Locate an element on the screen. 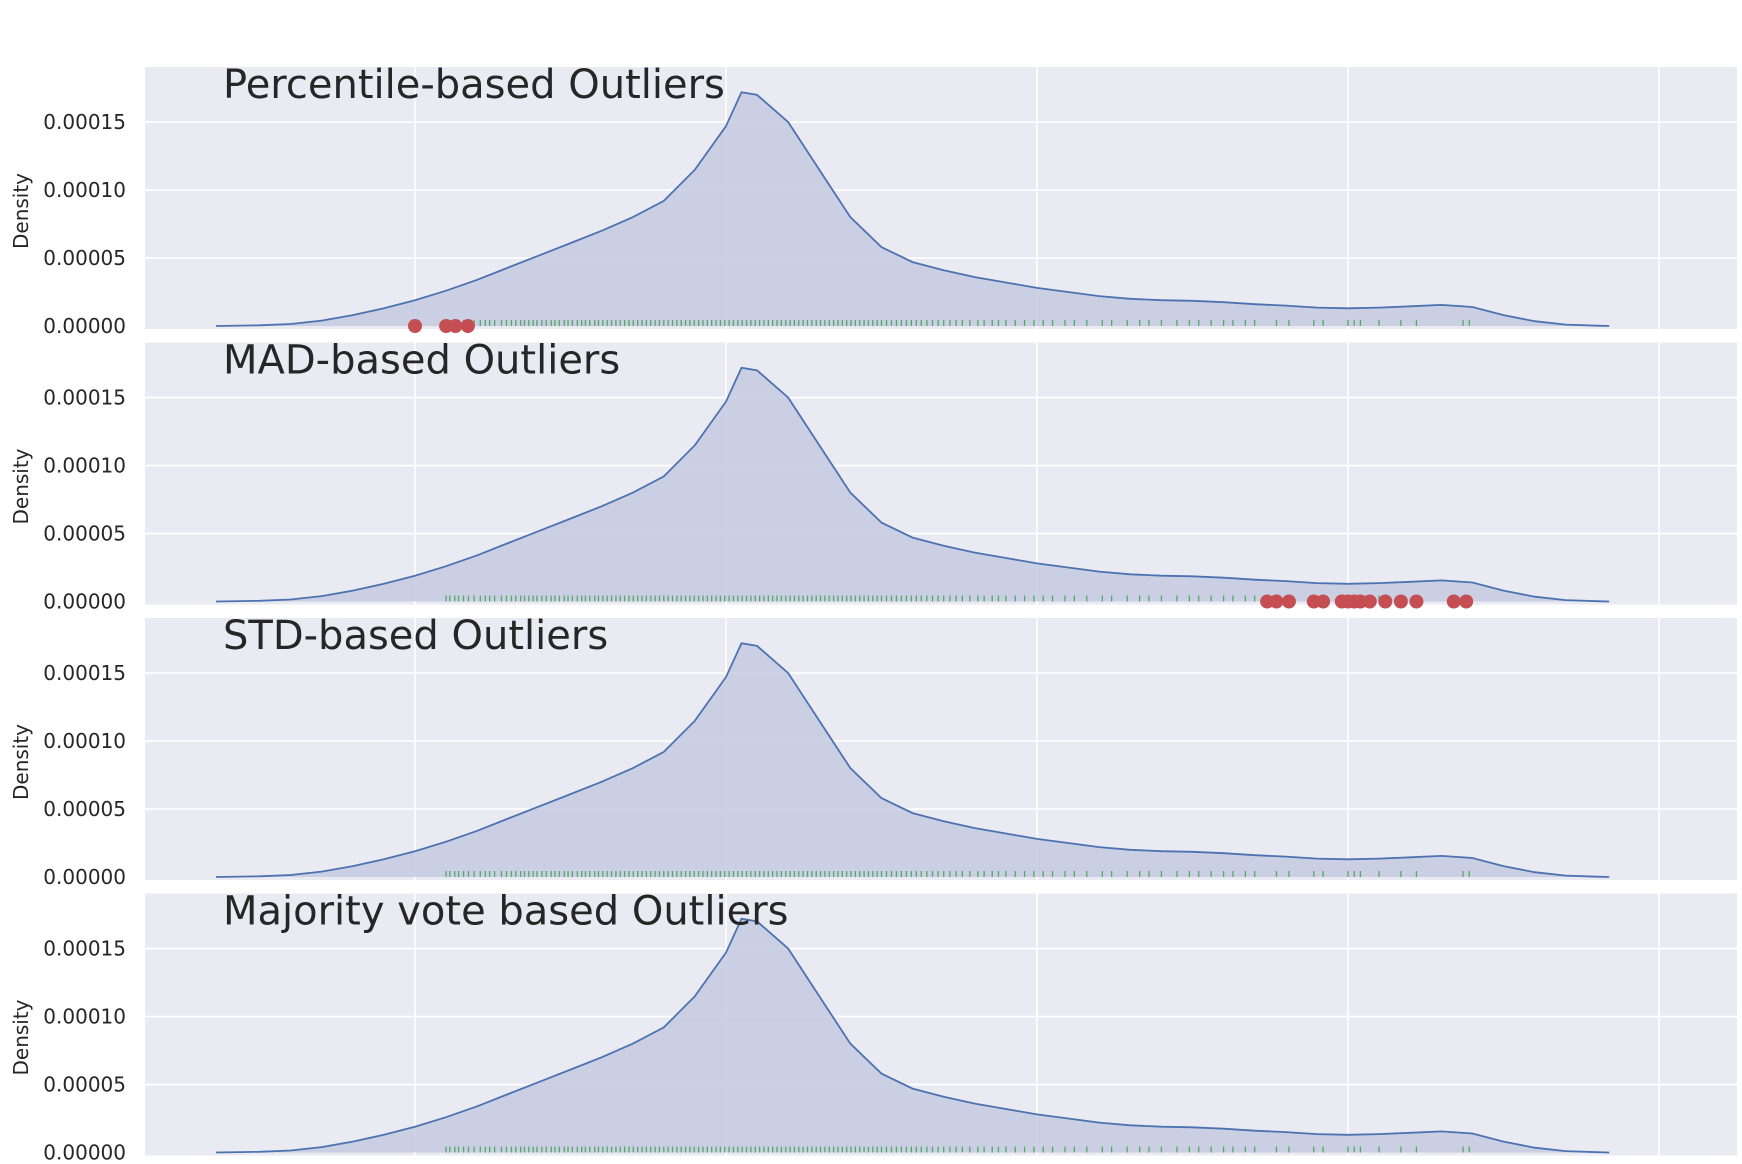 The image size is (1742, 1164). subplot-title: STD-based Outliers is located at coordinates (415, 636).